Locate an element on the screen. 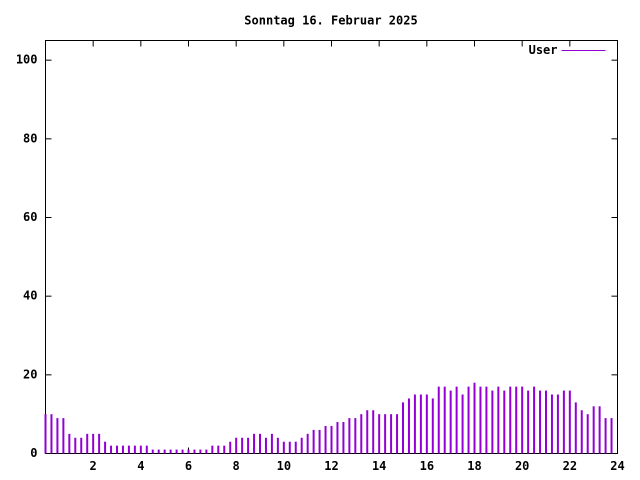 The width and height of the screenshot is (640, 480). y-tick-label: 0 is located at coordinates (33, 453).